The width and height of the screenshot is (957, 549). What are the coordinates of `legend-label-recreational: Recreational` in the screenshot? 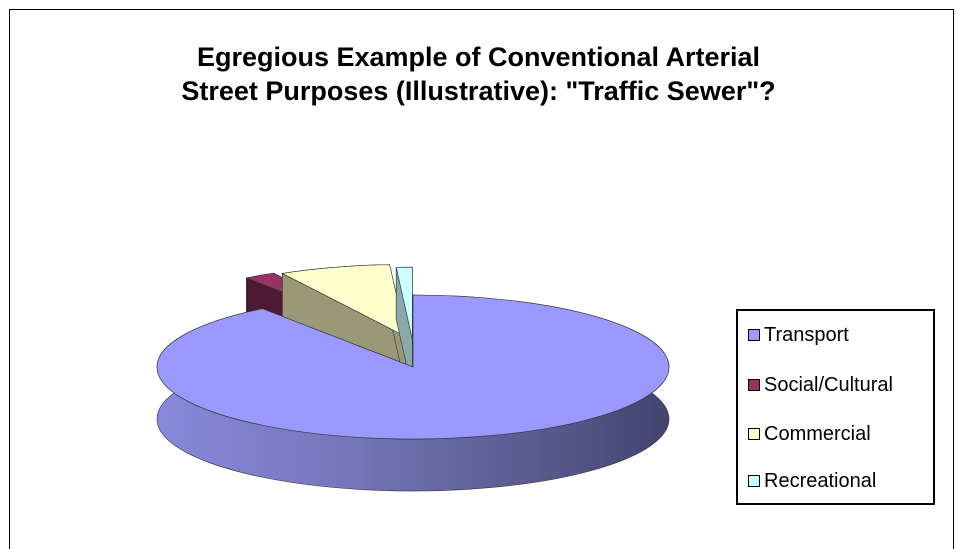 It's located at (820, 480).